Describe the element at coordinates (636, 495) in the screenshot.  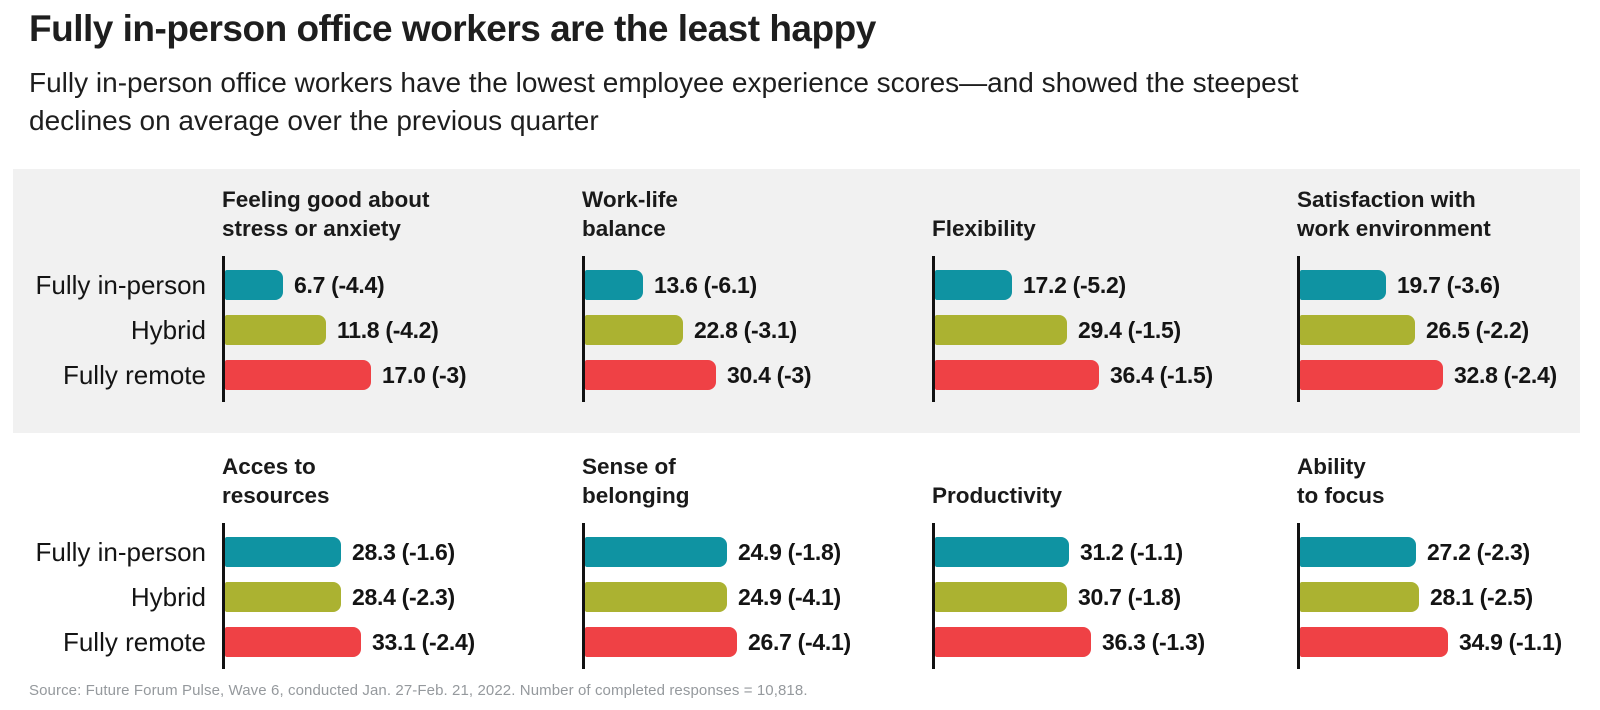
I see `chart-title-line: belonging` at that location.